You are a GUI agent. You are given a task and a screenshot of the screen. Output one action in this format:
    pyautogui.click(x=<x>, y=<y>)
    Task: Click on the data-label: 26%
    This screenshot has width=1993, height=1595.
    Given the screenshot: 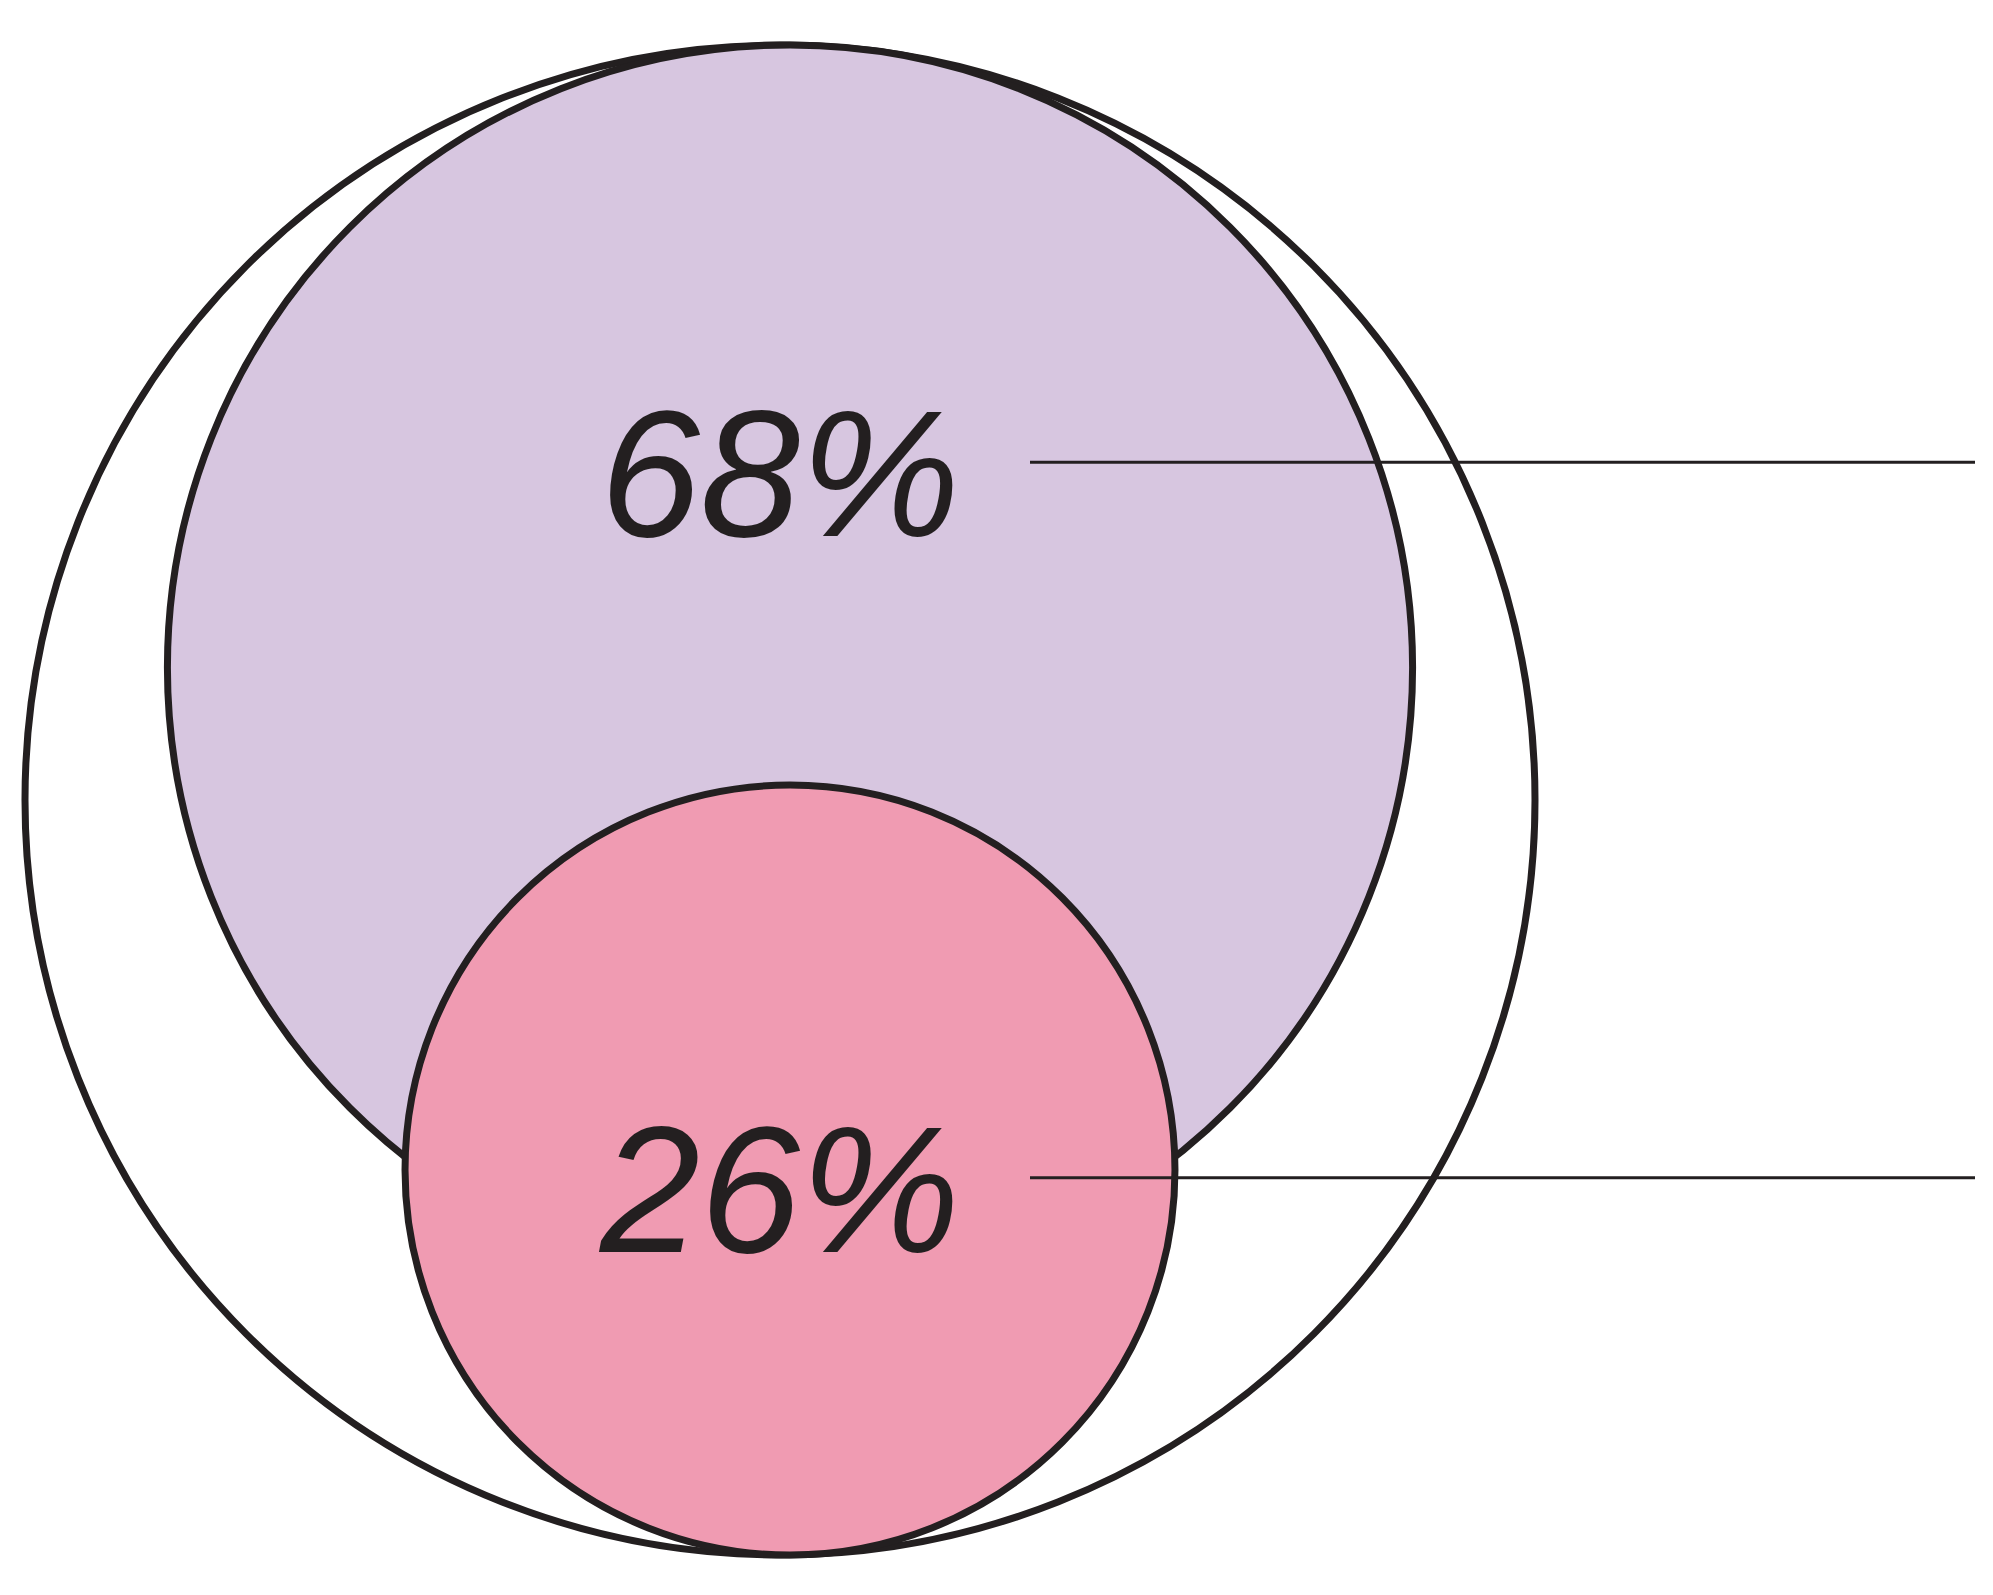 What is the action you would take?
    pyautogui.click(x=779, y=1189)
    